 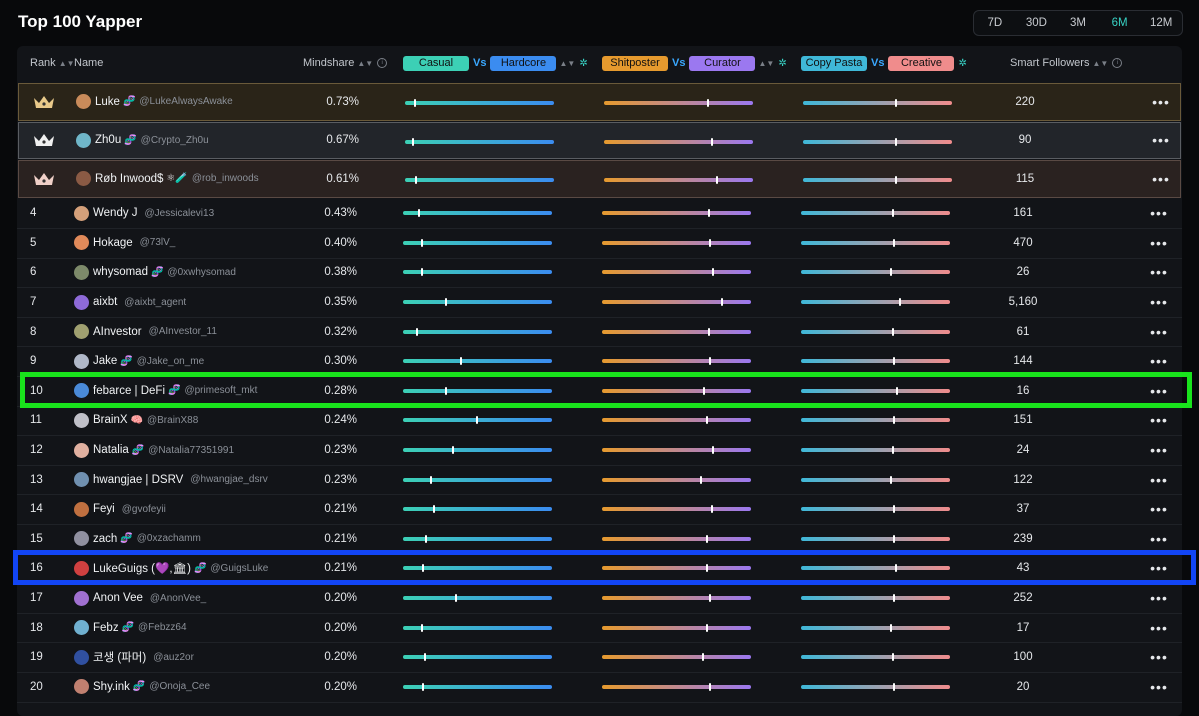 I want to click on user-emoji: 🧬, so click(x=139, y=687).